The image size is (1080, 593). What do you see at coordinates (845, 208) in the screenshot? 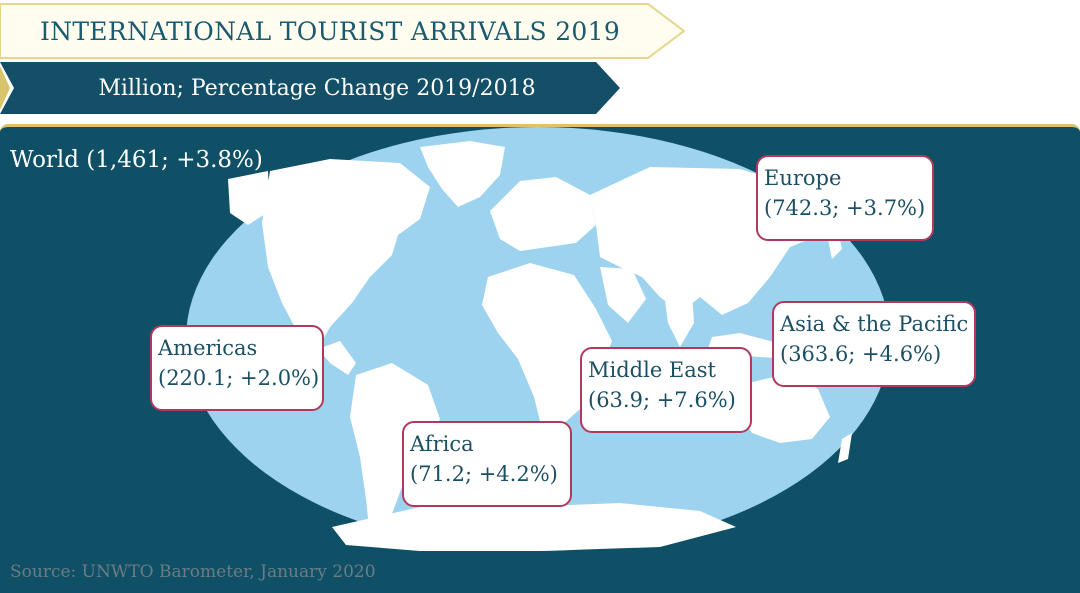
I see `region-value: (742.3; +3.7%)` at bounding box center [845, 208].